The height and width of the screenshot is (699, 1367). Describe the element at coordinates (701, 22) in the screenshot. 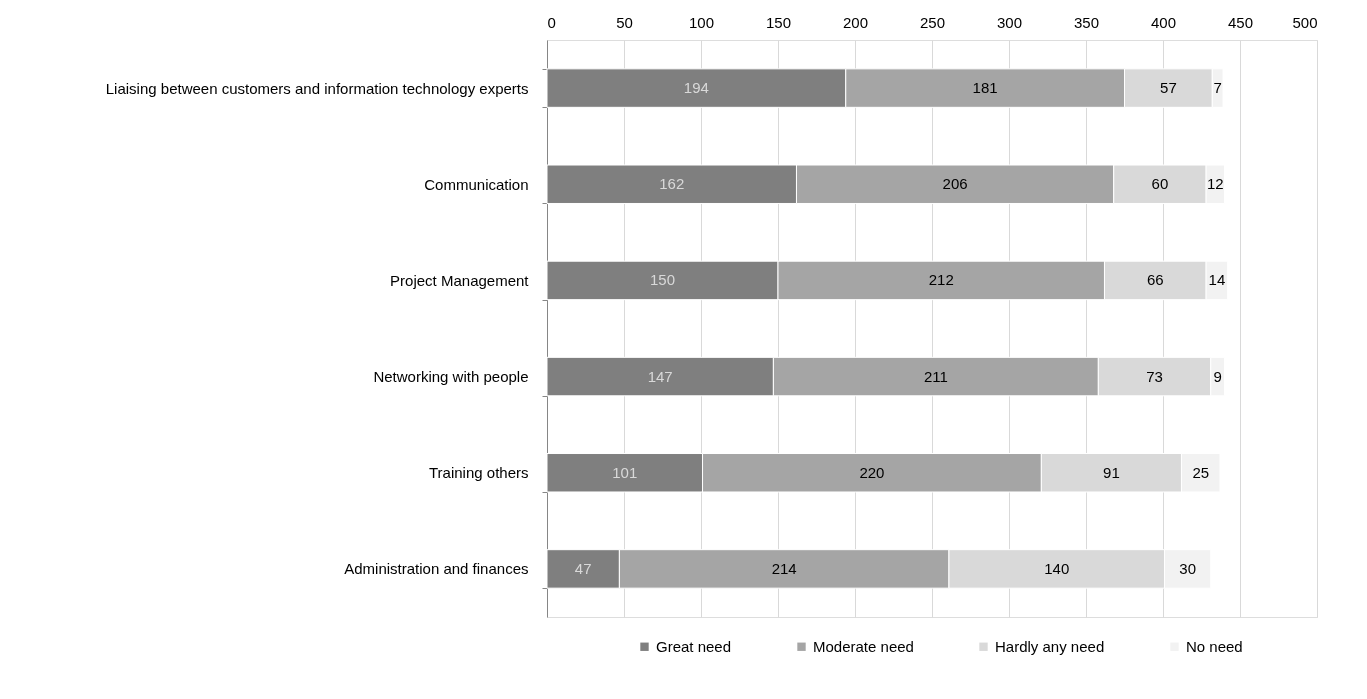

I see `x-tick-label: 100` at that location.